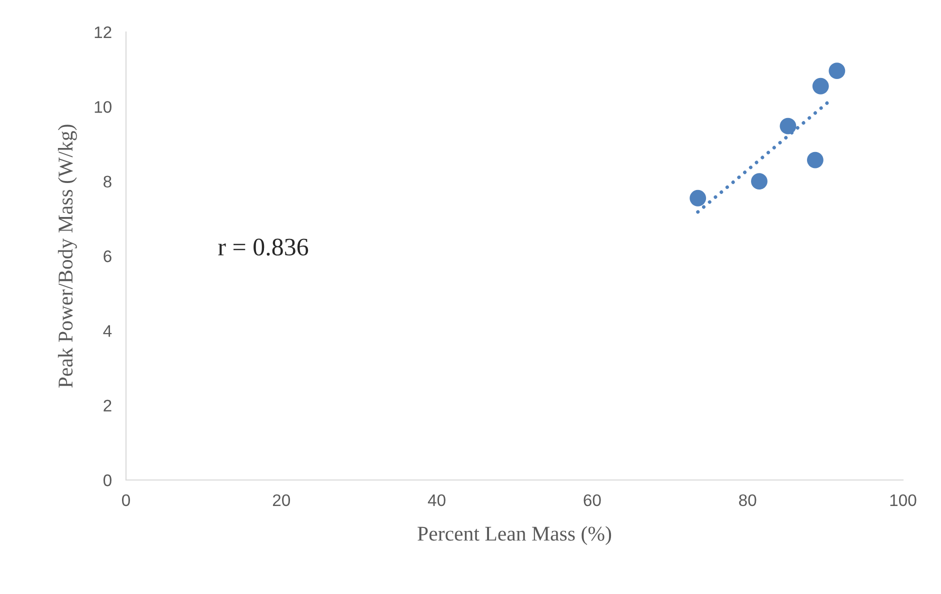 The width and height of the screenshot is (941, 594). What do you see at coordinates (108, 406) in the screenshot?
I see `y-tick-label: 2` at bounding box center [108, 406].